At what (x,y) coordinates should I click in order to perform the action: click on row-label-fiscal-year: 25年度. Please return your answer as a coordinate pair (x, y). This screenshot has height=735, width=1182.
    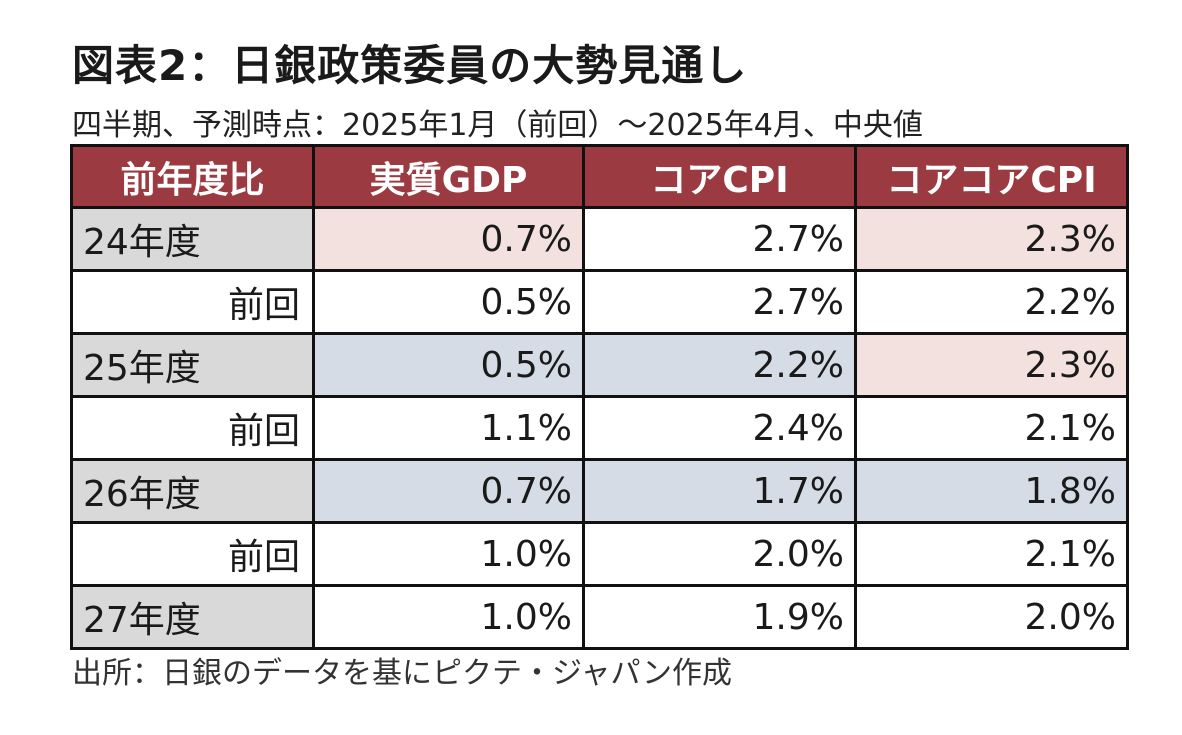
    Looking at the image, I should click on (192, 365).